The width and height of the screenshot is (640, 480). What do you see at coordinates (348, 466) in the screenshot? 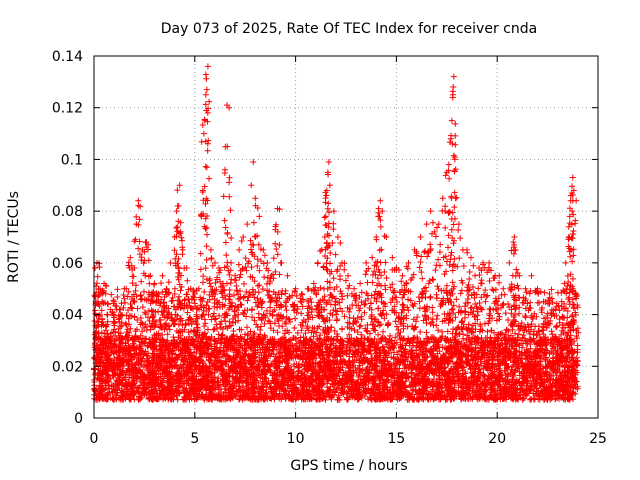
I see `x-axis-label: GPS time / hours` at bounding box center [348, 466].